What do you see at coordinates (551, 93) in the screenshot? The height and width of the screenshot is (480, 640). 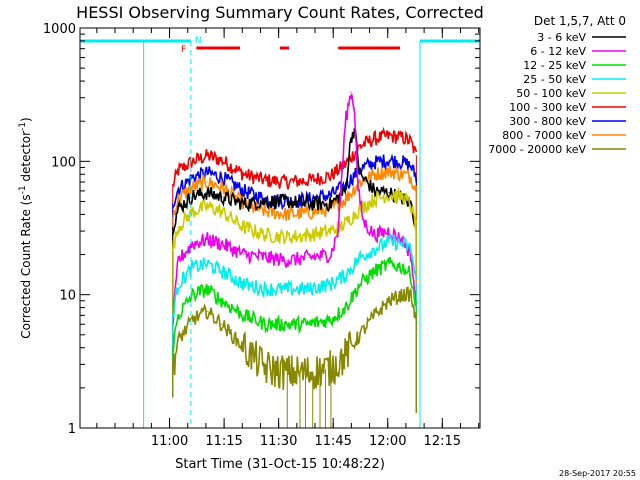 I see `legend-label-4: 50 - 100 keV` at bounding box center [551, 93].